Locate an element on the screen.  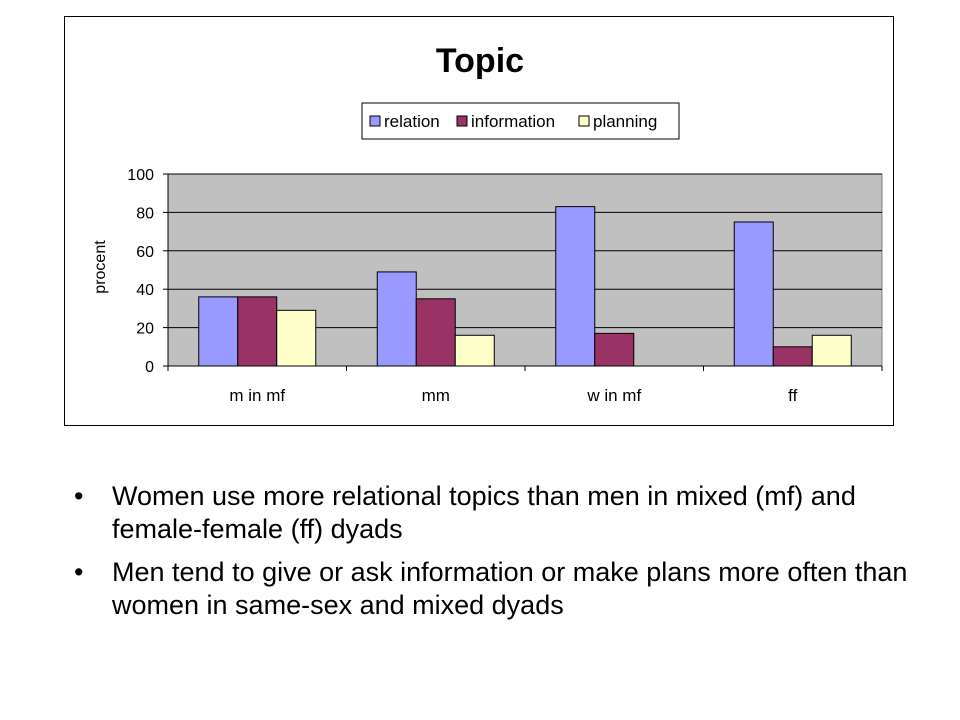
y-tick-label: 100 is located at coordinates (140, 175).